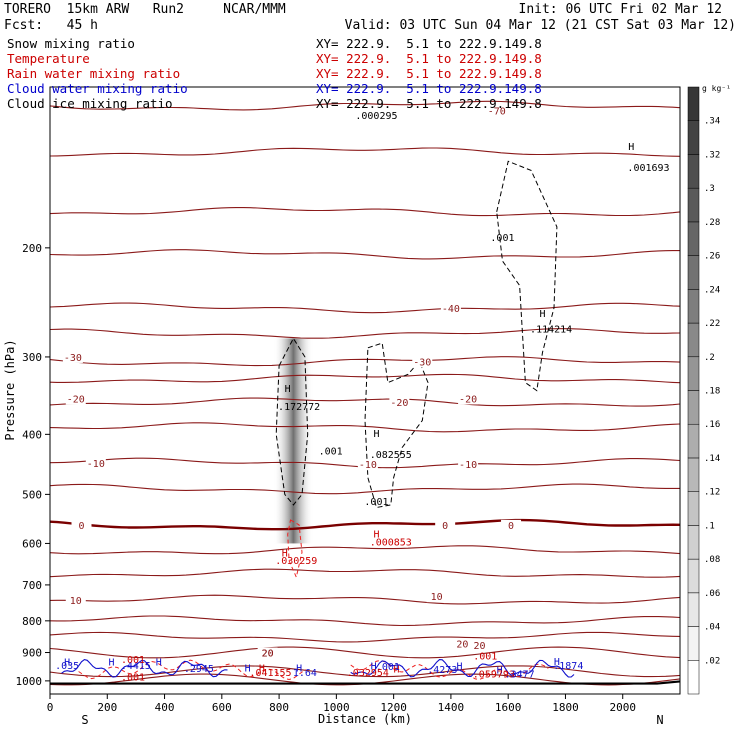  Describe the element at coordinates (712, 122) in the screenshot. I see `colorbar-tick-label: .34` at that location.